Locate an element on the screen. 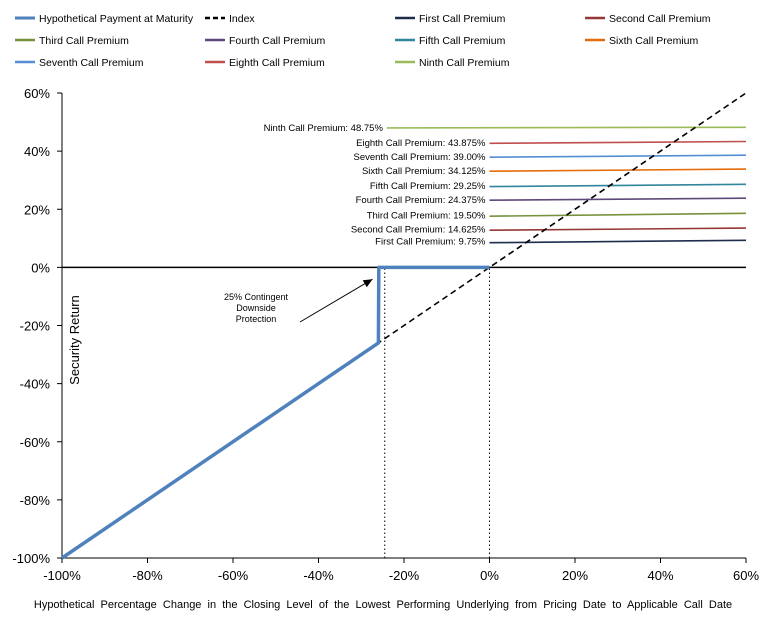 This screenshot has height=628, width=783. y-tick-label: -20% is located at coordinates (35, 326).